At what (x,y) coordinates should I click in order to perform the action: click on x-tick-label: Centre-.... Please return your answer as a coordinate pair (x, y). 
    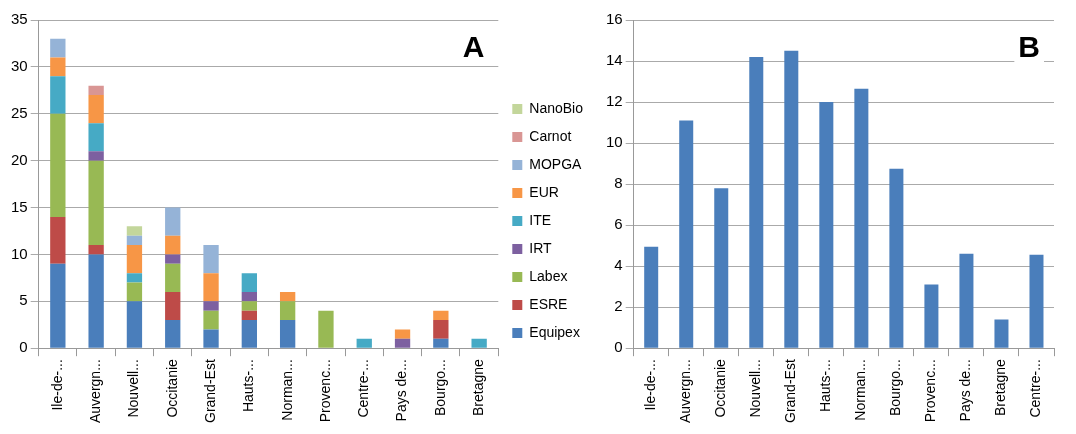
    Looking at the image, I should click on (363, 388).